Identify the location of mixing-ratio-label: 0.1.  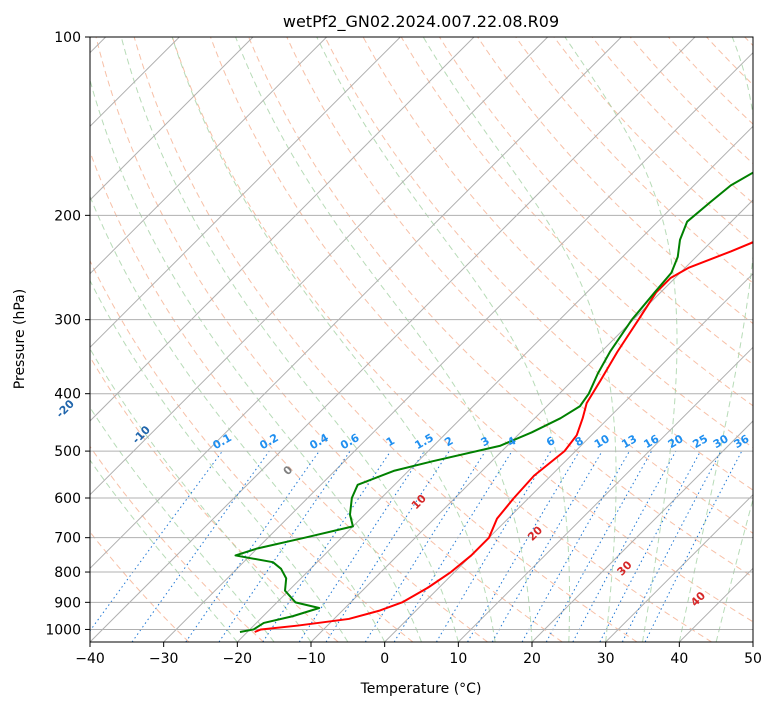
(221, 441).